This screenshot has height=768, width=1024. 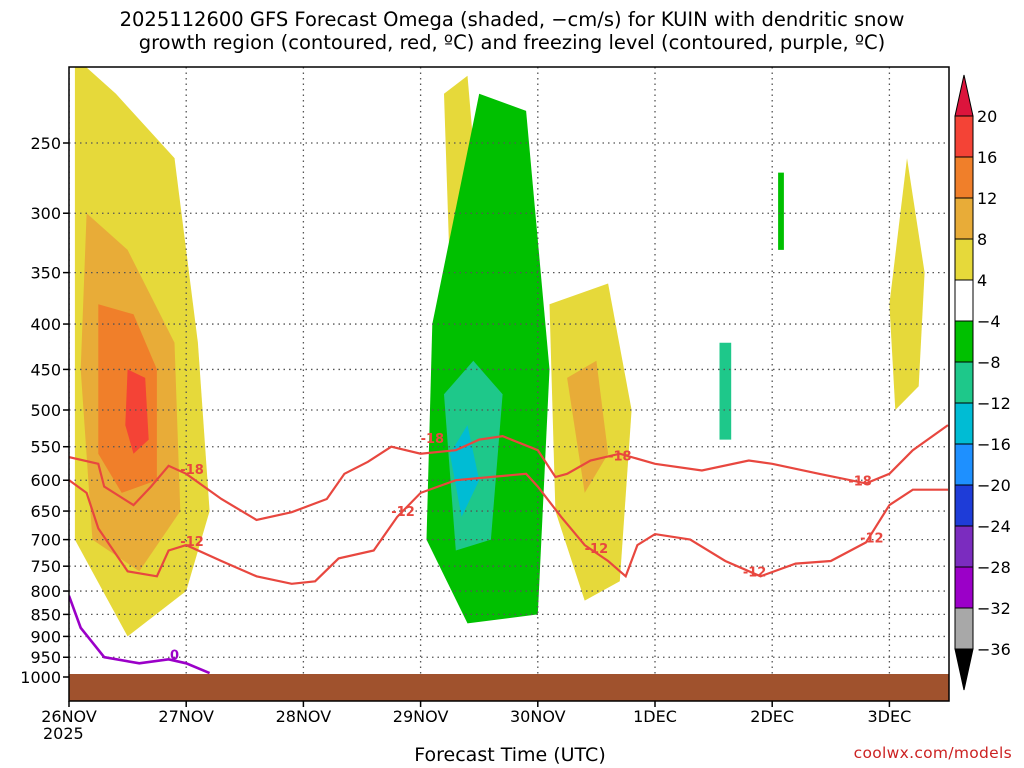 What do you see at coordinates (989, 362) in the screenshot?
I see `colorbar-label-6: −8` at bounding box center [989, 362].